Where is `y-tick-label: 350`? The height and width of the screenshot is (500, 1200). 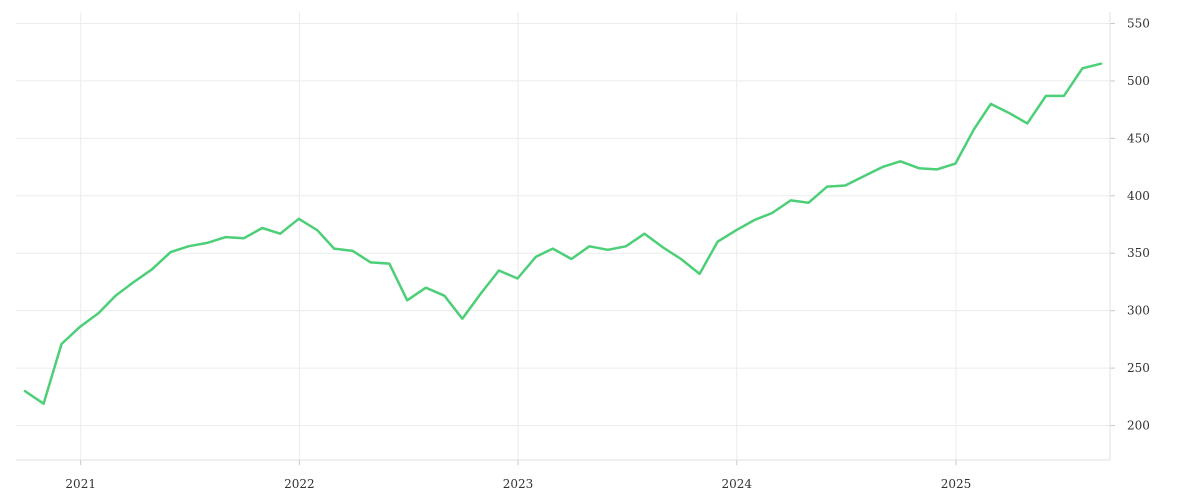 y-tick-label: 350 is located at coordinates (1138, 253).